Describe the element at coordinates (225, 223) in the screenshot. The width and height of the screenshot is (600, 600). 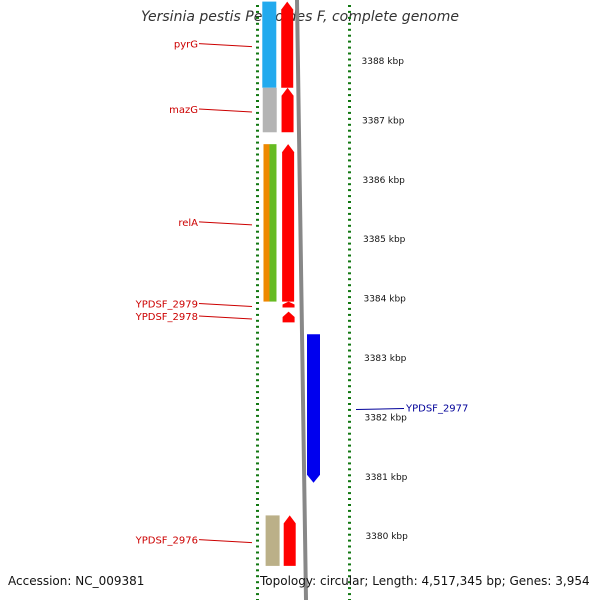
I see `label-leader-relA` at that location.